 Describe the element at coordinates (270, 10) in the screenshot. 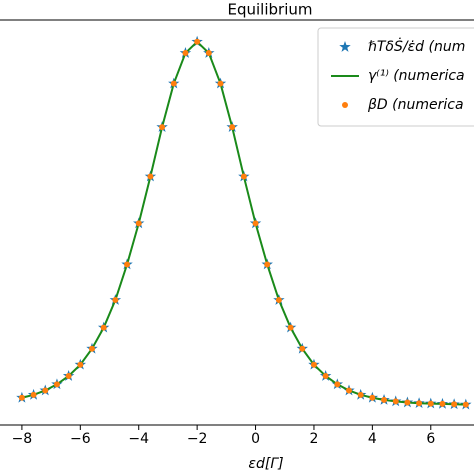

I see `chart-title: Equilibrium` at that location.